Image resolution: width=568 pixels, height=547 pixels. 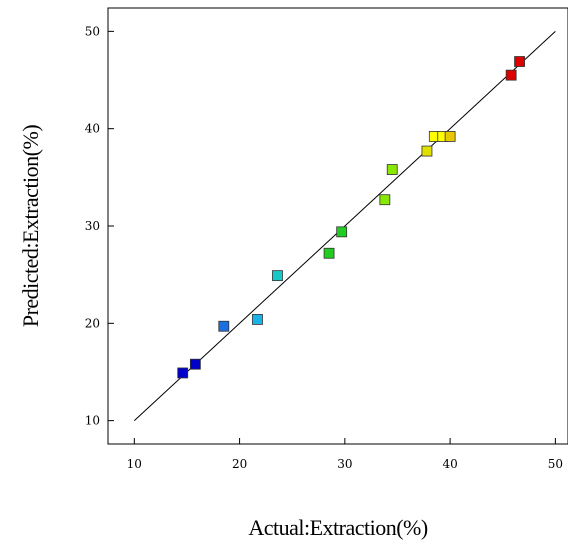 I want to click on y-axis-title: Predicted:Extraction(%), so click(x=30, y=226).